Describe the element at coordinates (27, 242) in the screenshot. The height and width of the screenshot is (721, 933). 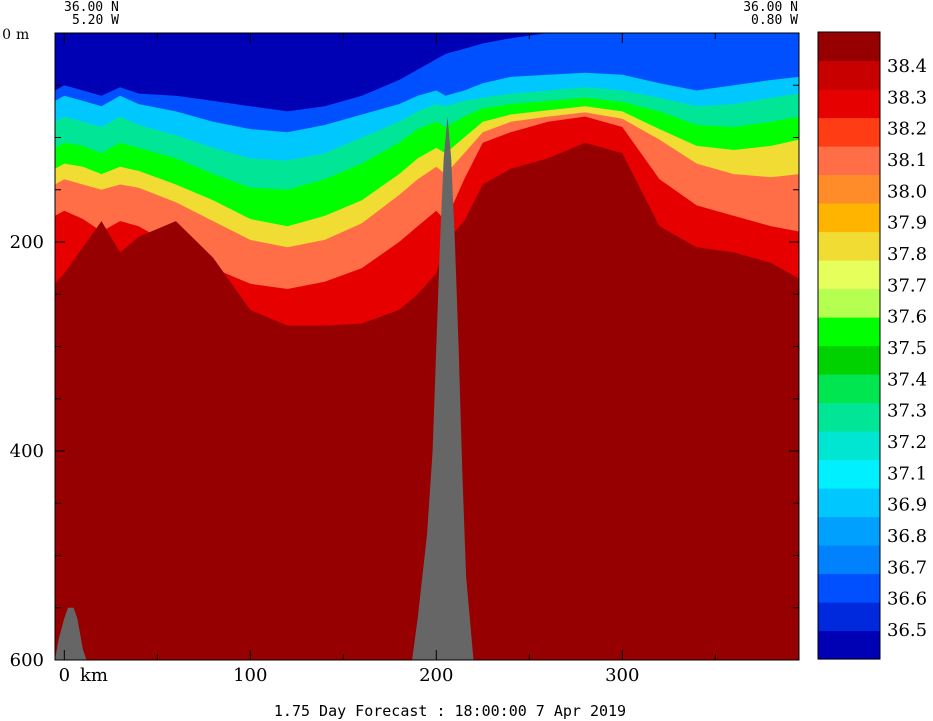
I see `y-tick-label: 200` at that location.